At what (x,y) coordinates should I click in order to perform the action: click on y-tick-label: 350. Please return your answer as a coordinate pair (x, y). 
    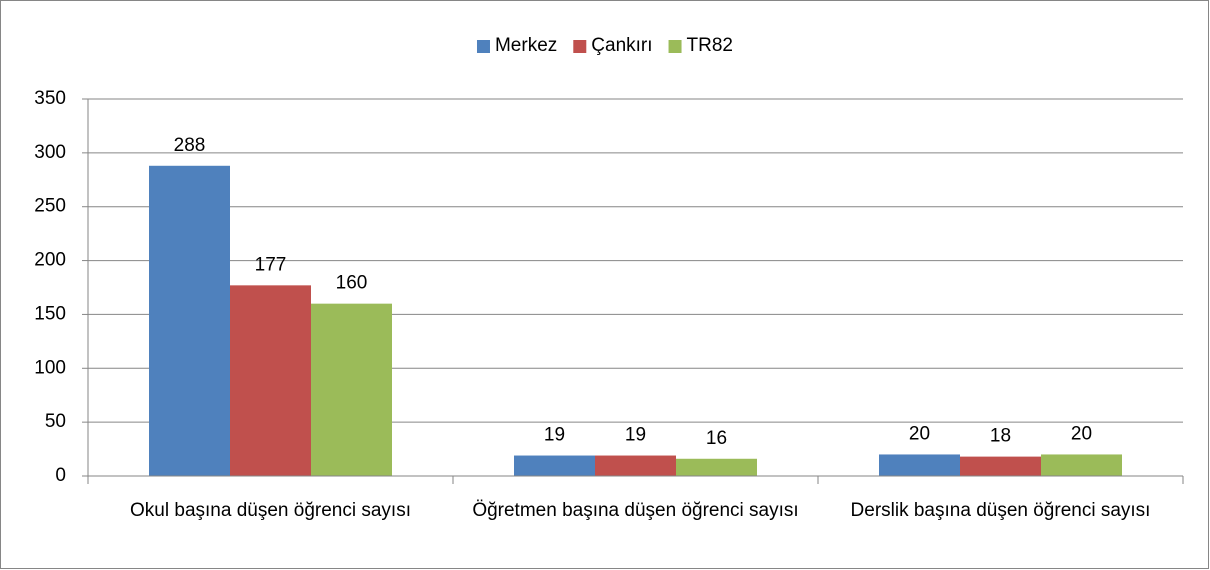
    Looking at the image, I should click on (50, 98).